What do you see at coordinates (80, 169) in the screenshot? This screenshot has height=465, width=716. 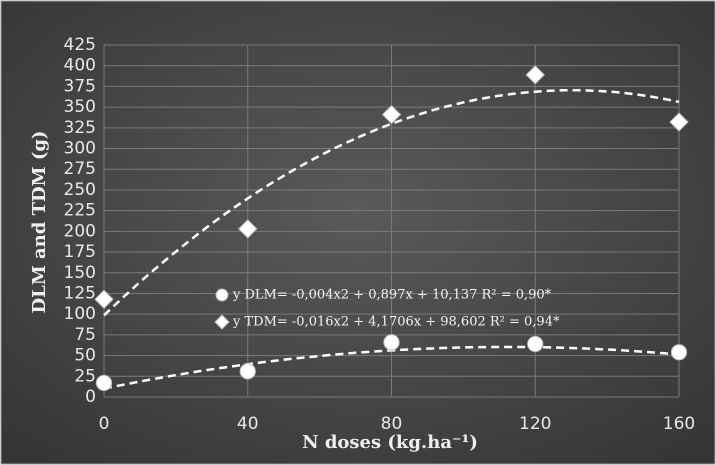 I see `y-tick-label: 275` at bounding box center [80, 169].